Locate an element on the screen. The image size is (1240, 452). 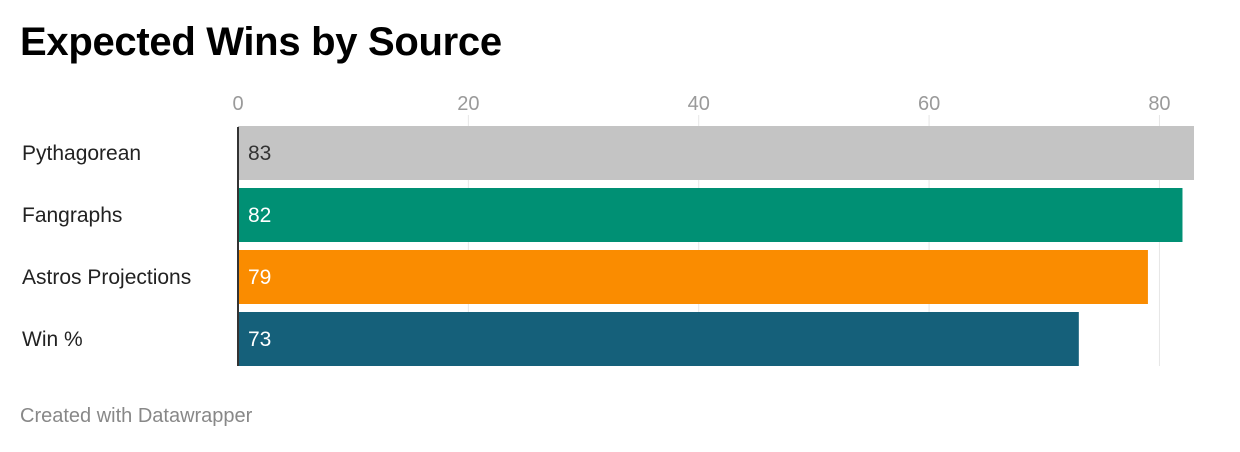
x-tick-label: 60 is located at coordinates (929, 104).